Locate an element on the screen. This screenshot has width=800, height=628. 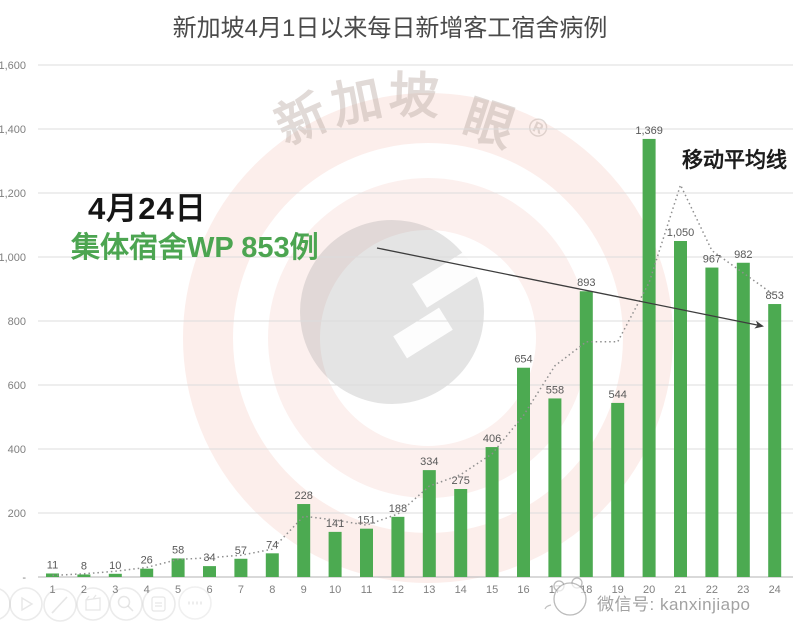
bar-value-label: 58 is located at coordinates (178, 550).